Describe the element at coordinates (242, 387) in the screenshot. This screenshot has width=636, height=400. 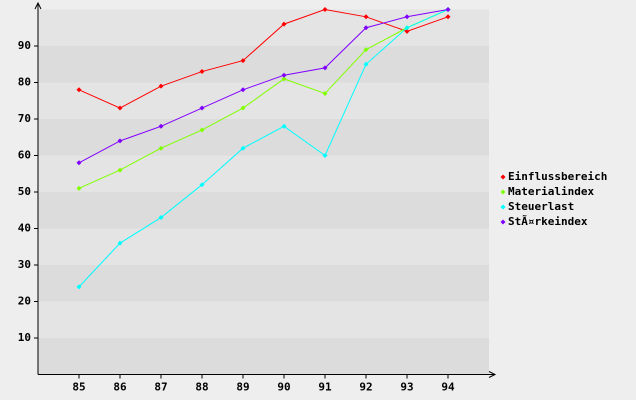
I see `x-tick-label: 89` at that location.